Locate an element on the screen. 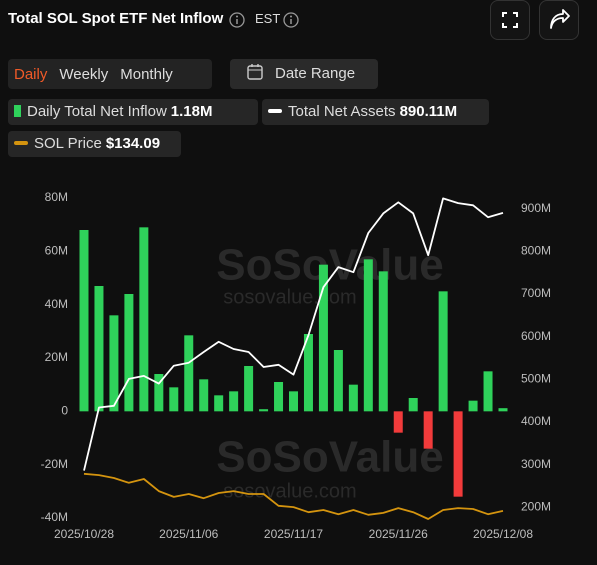 The height and width of the screenshot is (565, 597). legend-item: SOL Price $134.09 is located at coordinates (94, 144).